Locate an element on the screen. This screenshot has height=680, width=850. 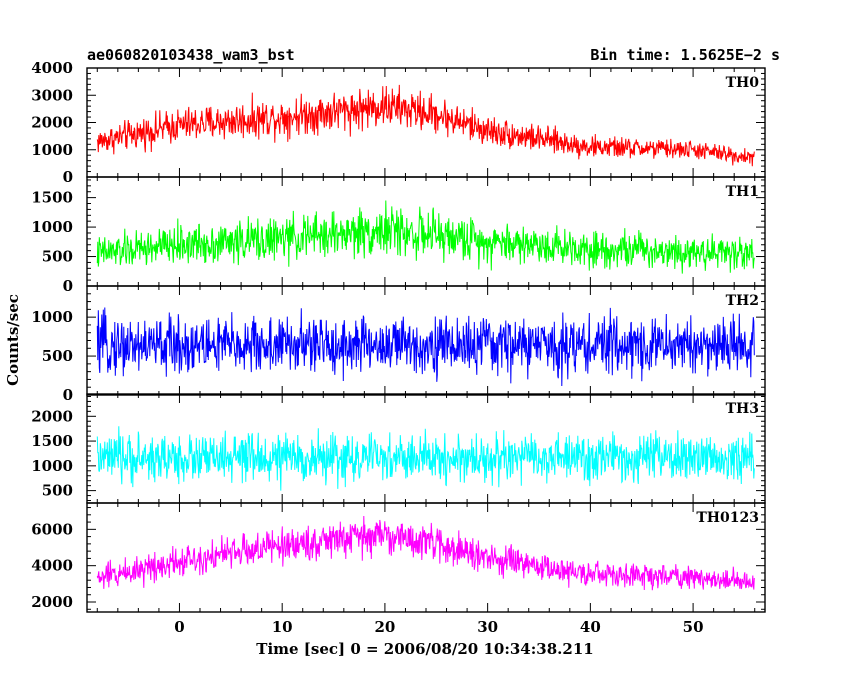
x-tick-label: 20 is located at coordinates (384, 627).